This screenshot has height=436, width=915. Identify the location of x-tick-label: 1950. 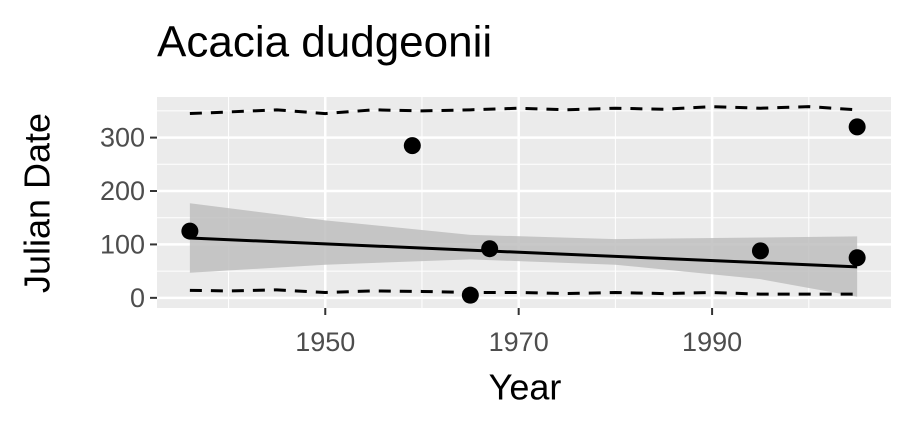
(325, 342).